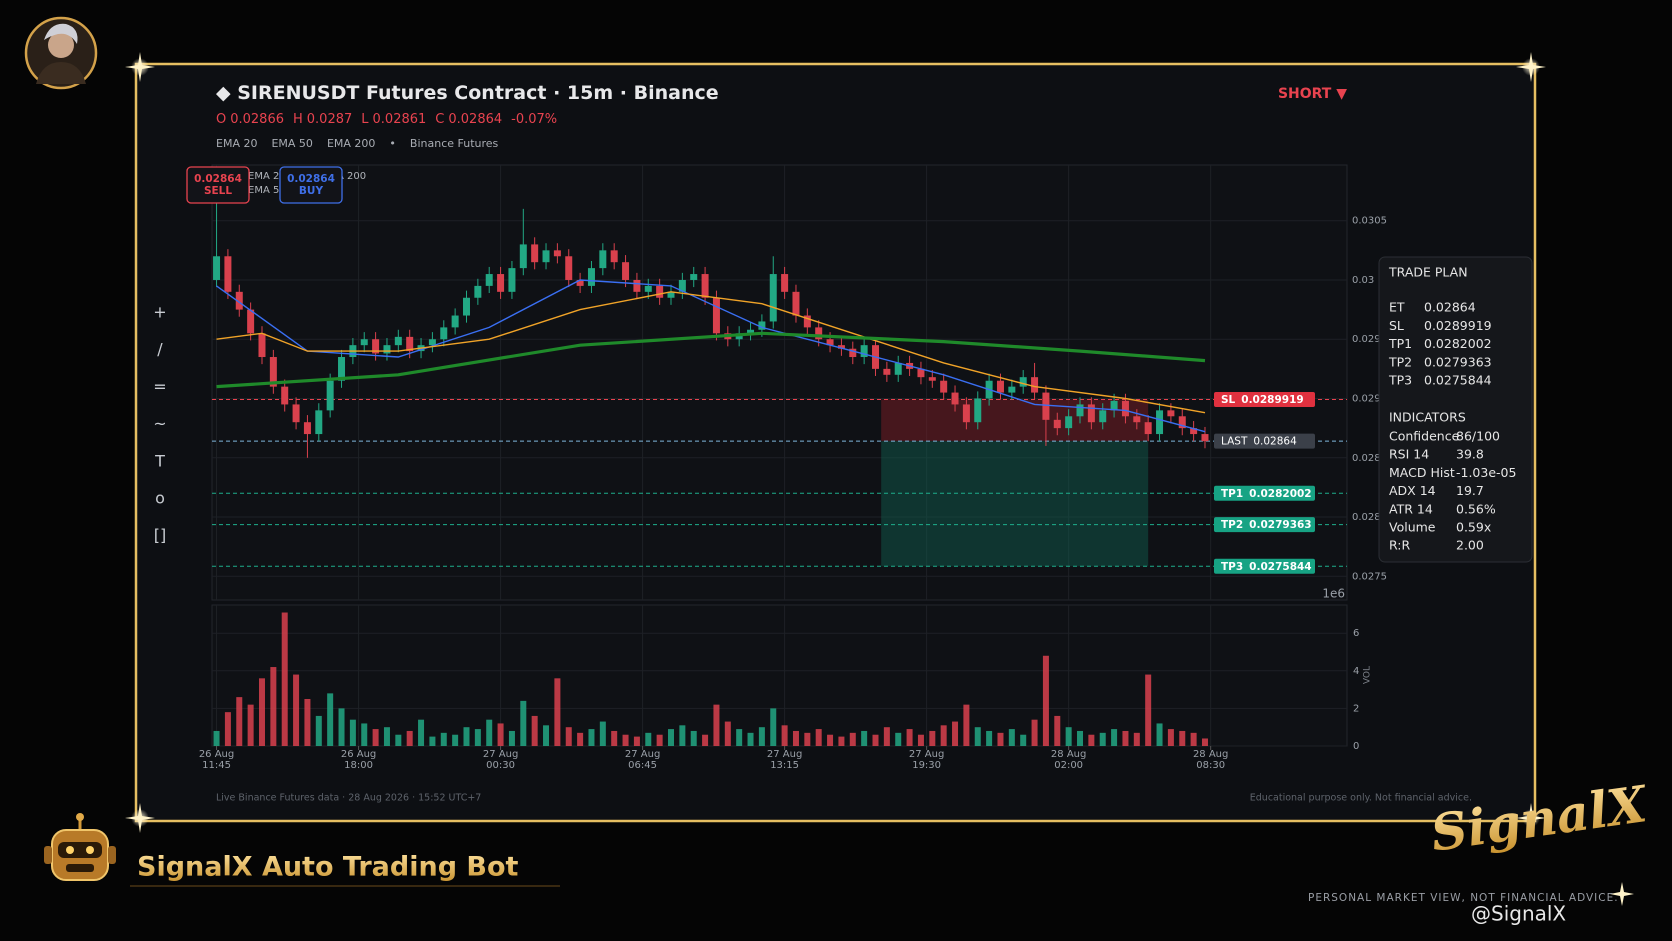 Image resolution: width=1672 pixels, height=941 pixels. I want to click on x-tick-label: 28 Aug 02:00, so click(1068, 760).